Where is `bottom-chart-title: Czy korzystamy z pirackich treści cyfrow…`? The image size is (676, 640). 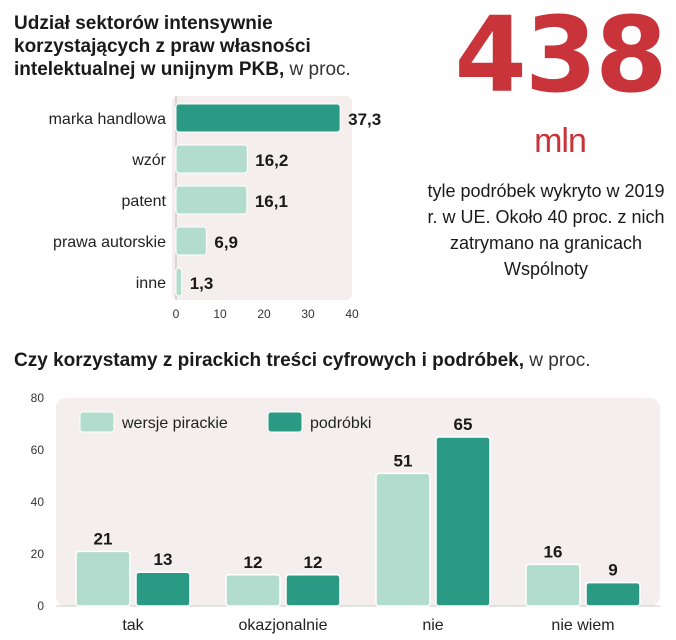 bottom-chart-title: Czy korzystamy z pirackich treści cyfrow… is located at coordinates (344, 361).